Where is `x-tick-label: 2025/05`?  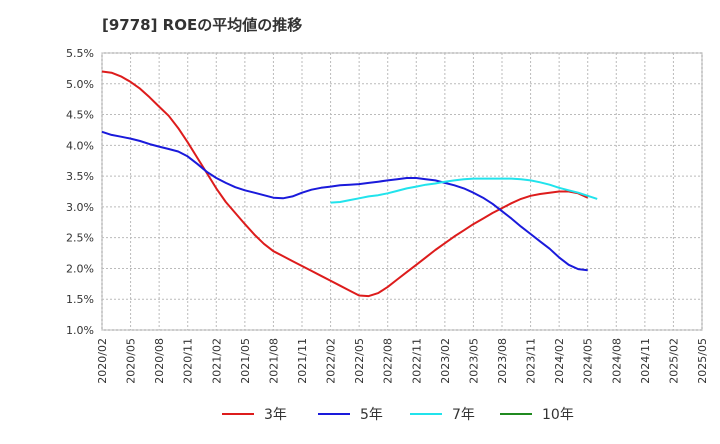 x-tick-label: 2025/05 is located at coordinates (702, 361).